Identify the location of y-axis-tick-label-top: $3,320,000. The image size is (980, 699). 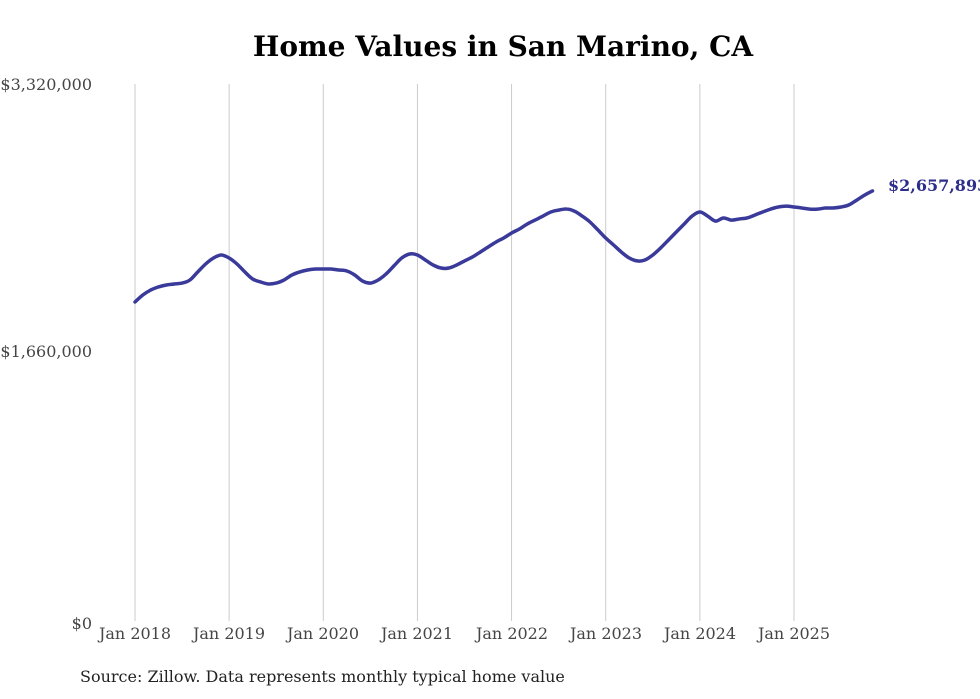
(46, 84).